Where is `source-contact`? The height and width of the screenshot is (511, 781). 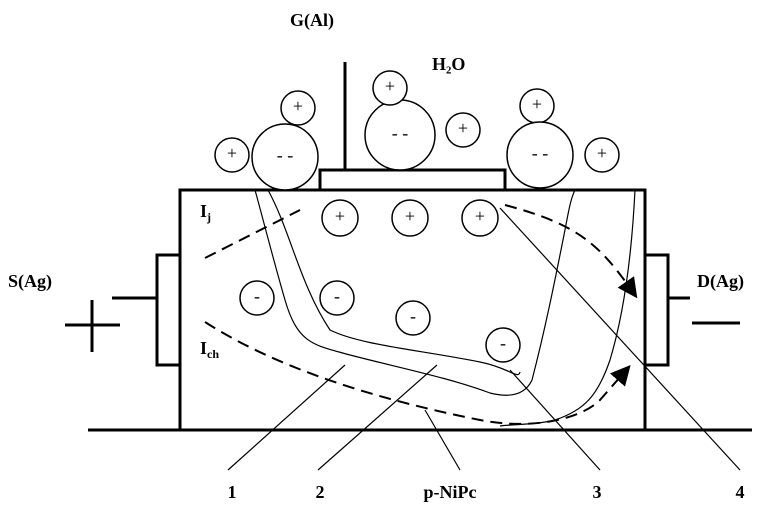
source-contact is located at coordinates (168, 310).